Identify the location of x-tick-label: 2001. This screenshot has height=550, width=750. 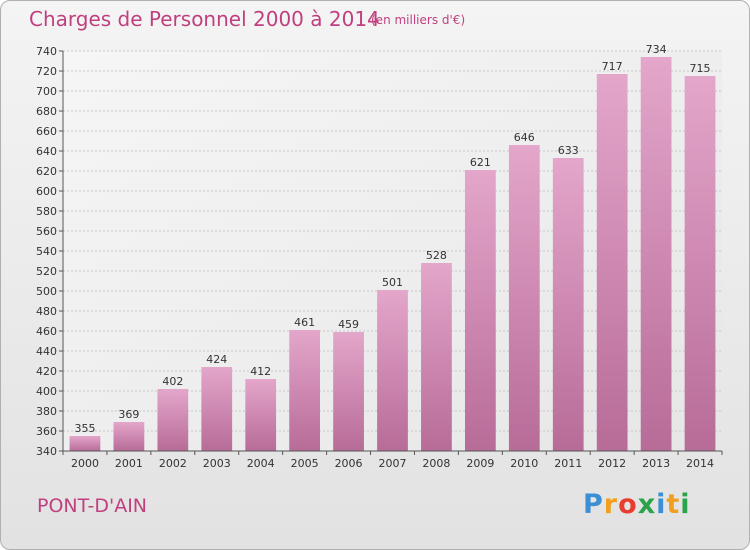
(129, 463).